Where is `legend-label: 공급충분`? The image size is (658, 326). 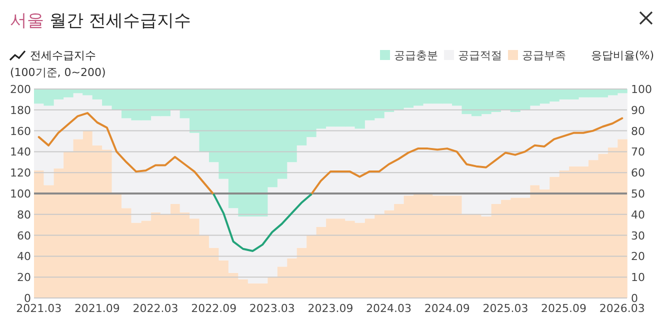 legend-label: 공급충분 is located at coordinates (416, 55).